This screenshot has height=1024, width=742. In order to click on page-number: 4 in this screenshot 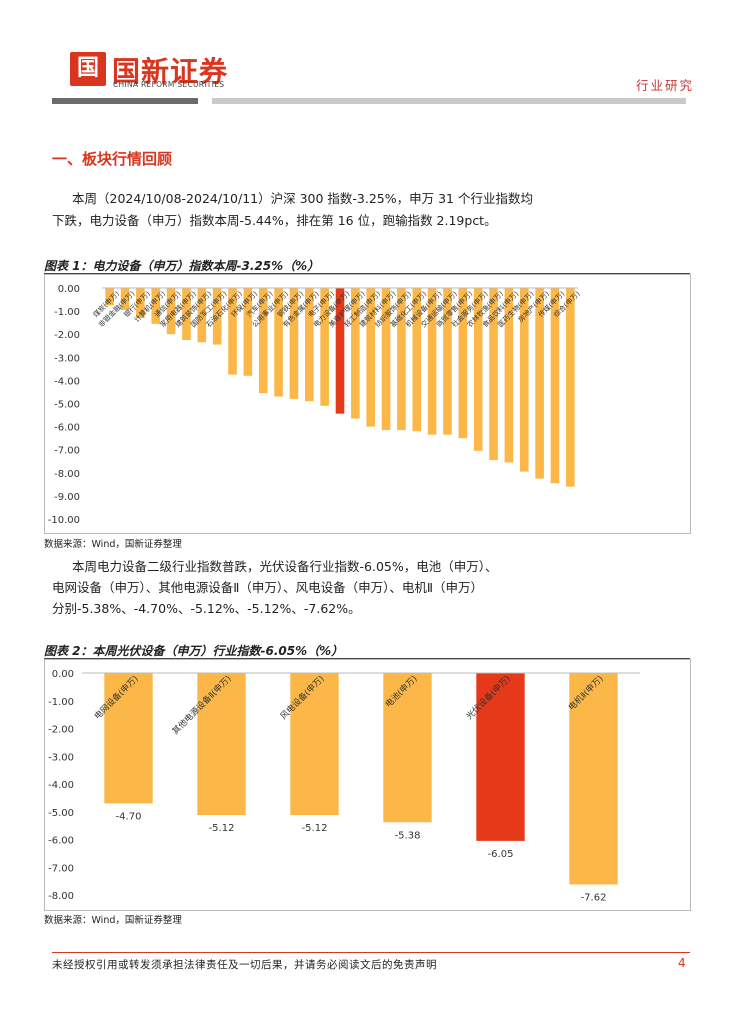, I will do `click(682, 963)`.